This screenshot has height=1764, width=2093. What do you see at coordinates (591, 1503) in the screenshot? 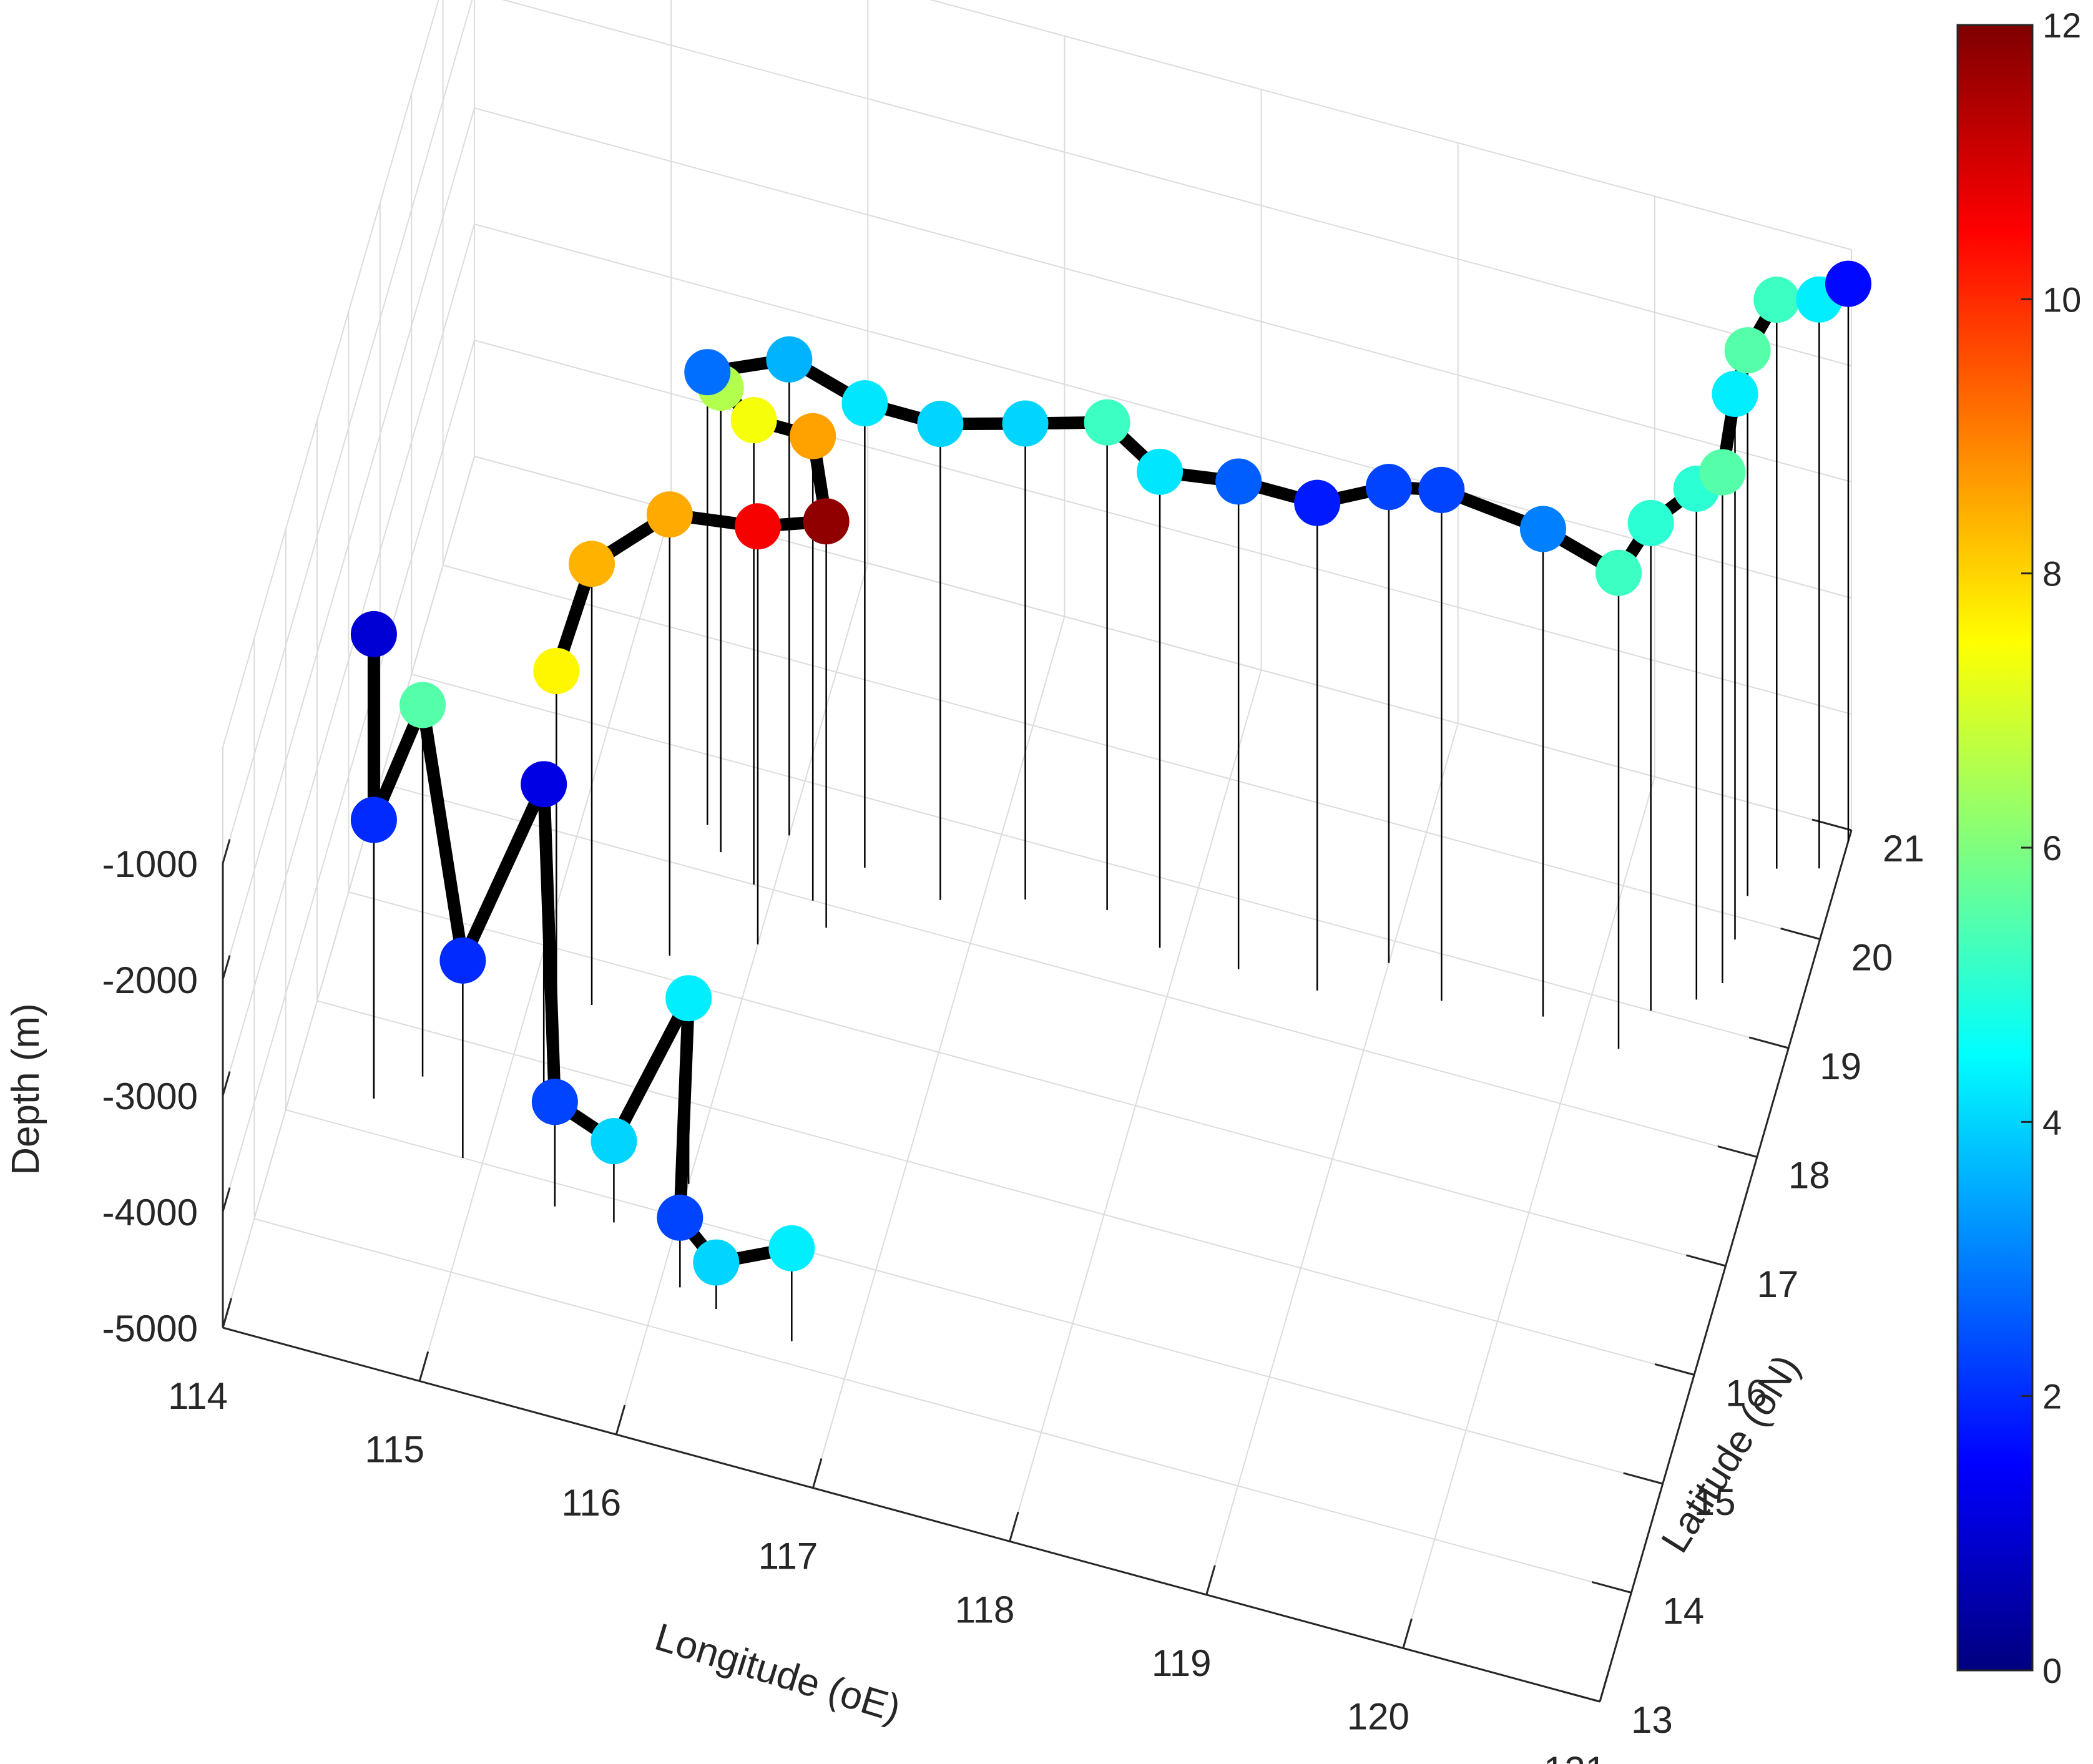
I see `x-tick-label: 116` at bounding box center [591, 1503].